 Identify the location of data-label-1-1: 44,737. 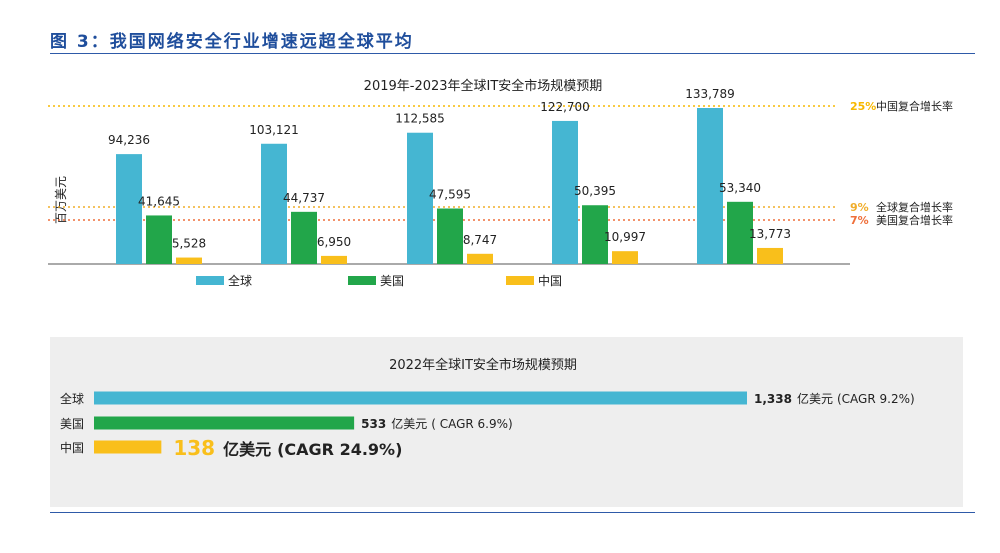
(304, 198).